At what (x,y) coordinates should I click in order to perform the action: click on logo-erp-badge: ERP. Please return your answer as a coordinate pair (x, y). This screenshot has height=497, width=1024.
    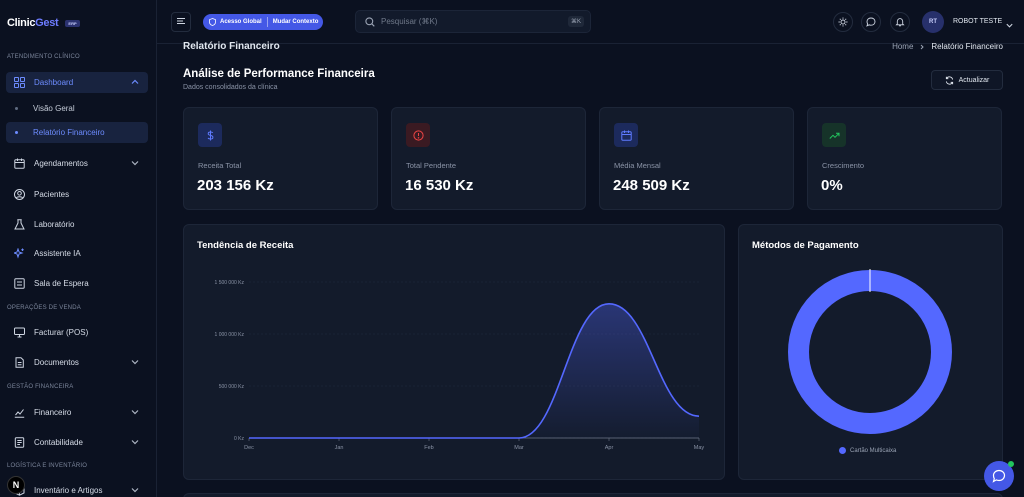
    Looking at the image, I should click on (72, 23).